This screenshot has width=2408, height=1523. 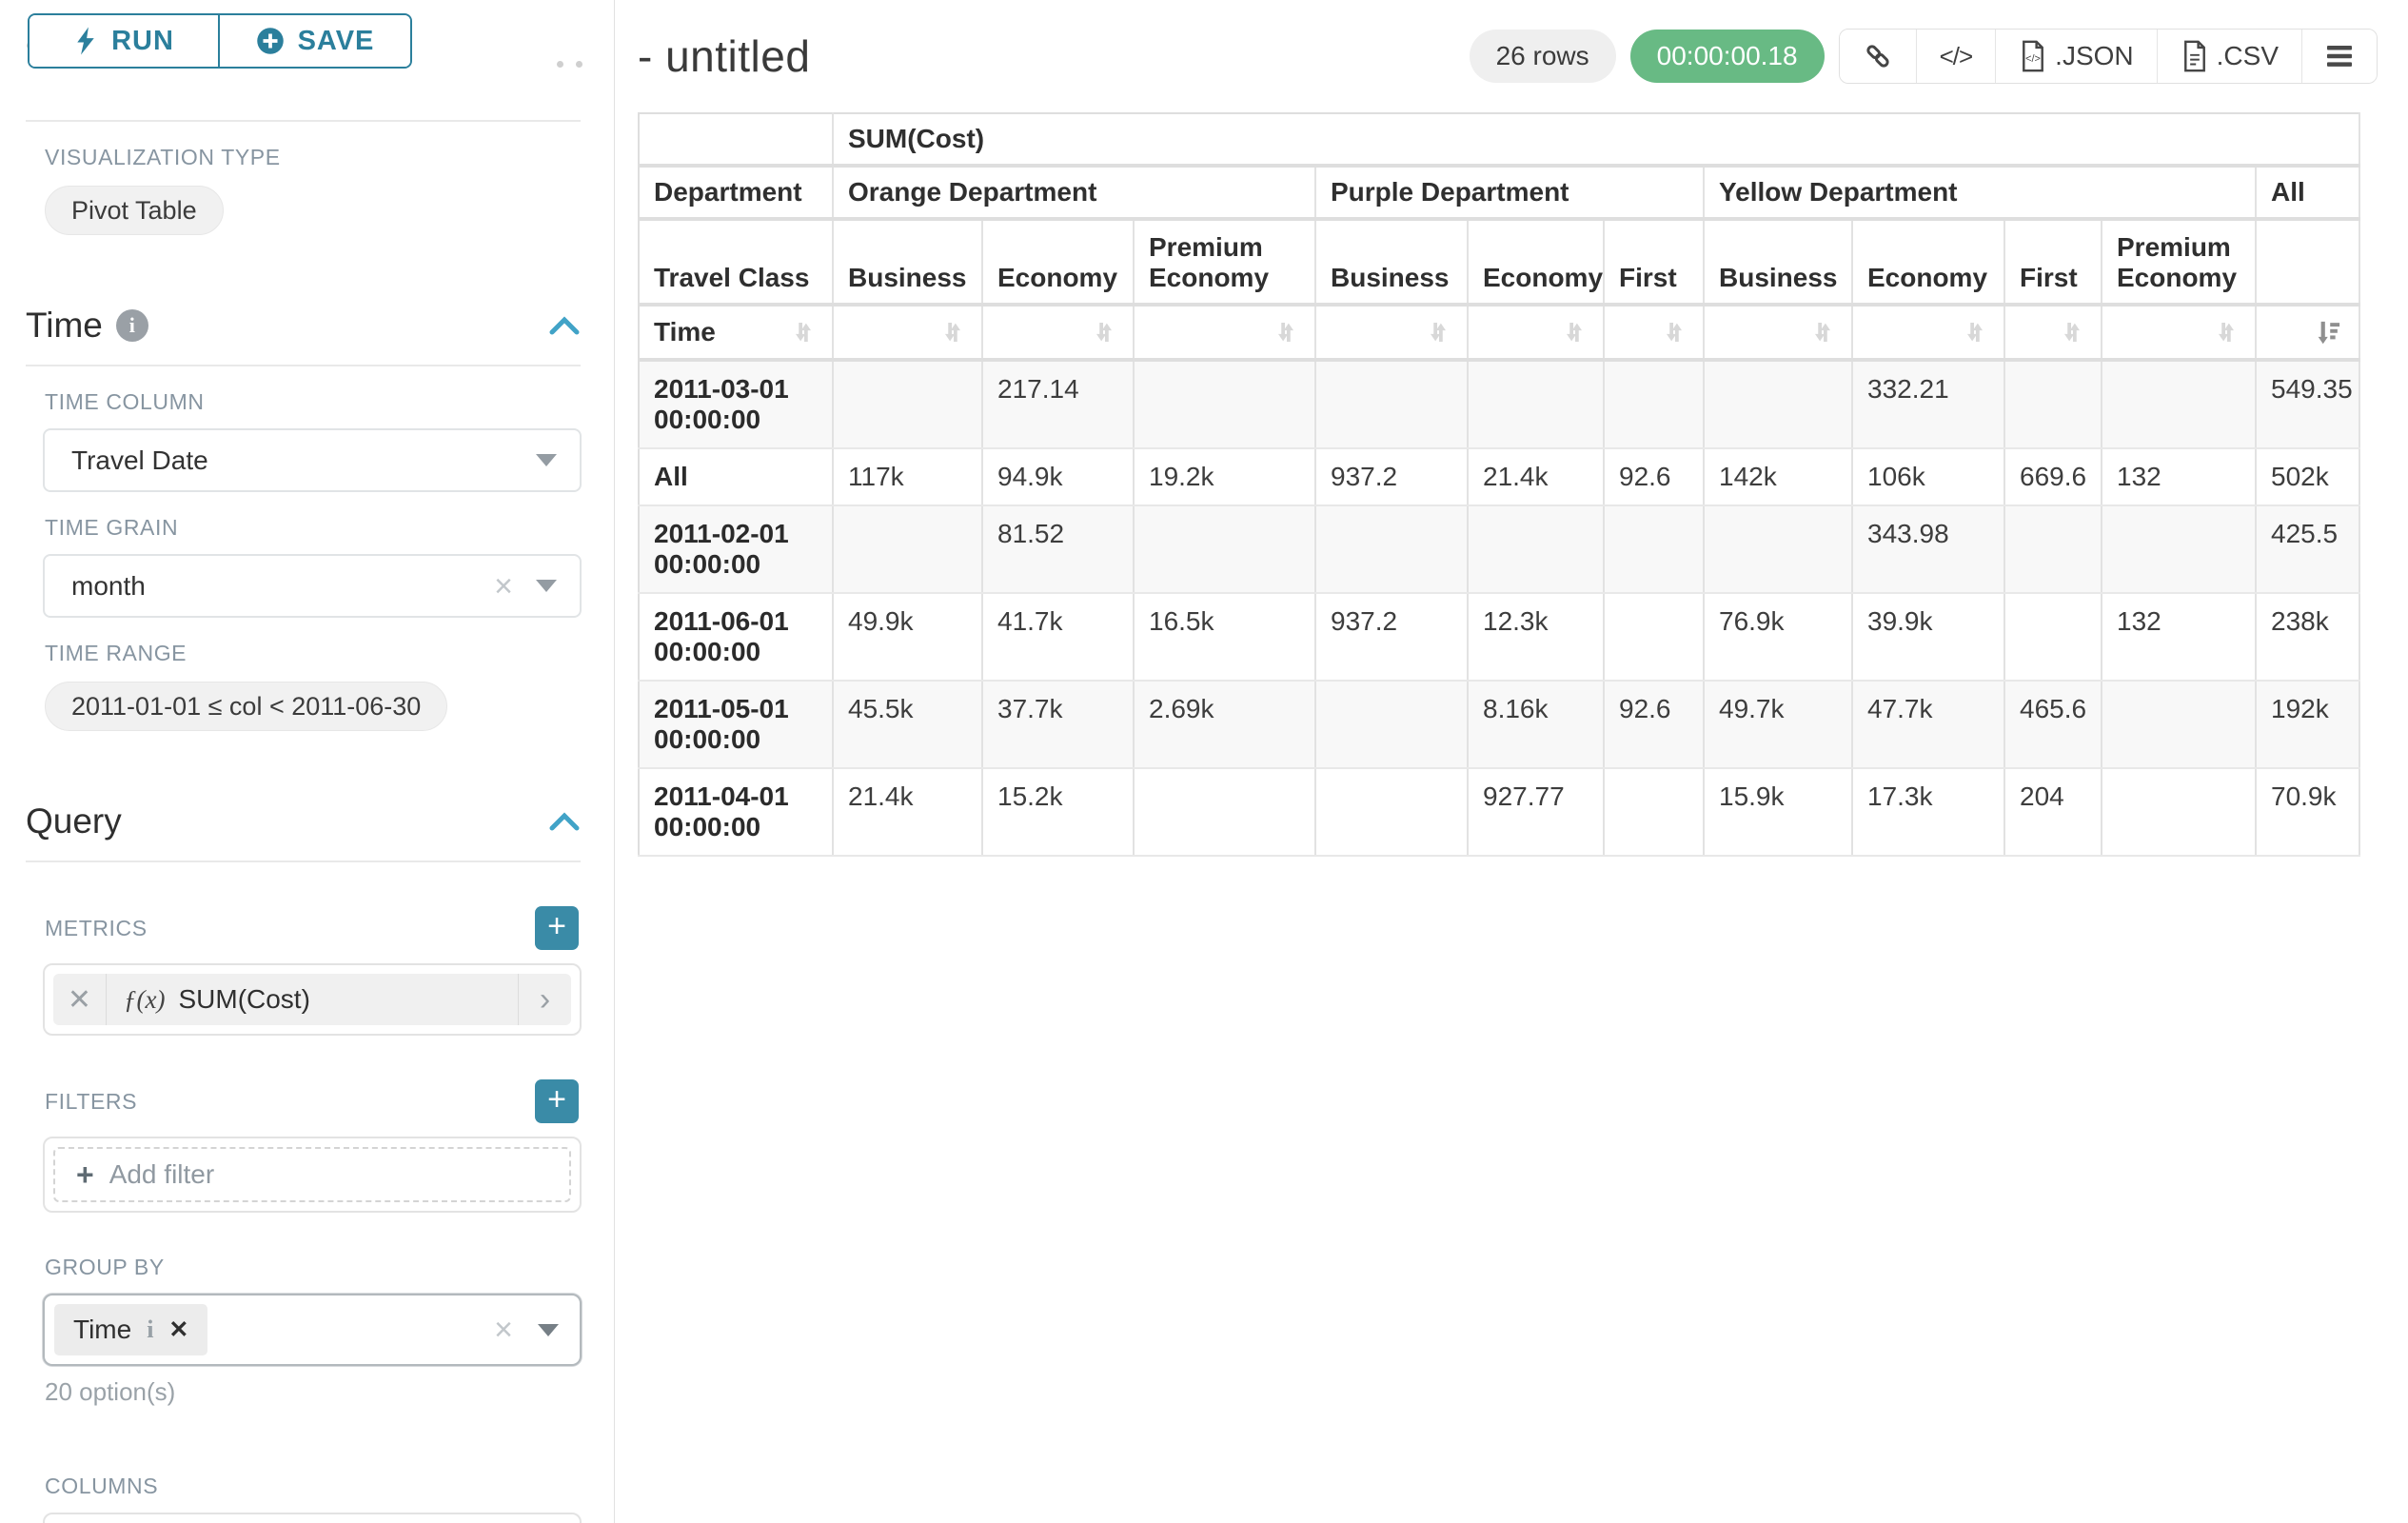 I want to click on export-json-button: </> .JSON, so click(x=2076, y=57).